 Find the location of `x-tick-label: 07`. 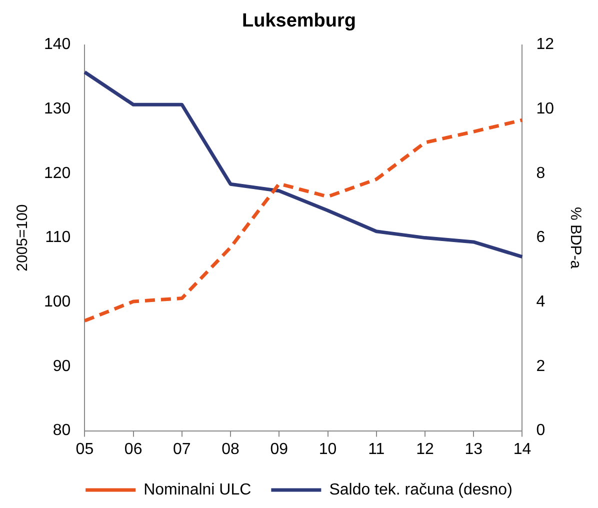

x-tick-label: 07 is located at coordinates (182, 449).